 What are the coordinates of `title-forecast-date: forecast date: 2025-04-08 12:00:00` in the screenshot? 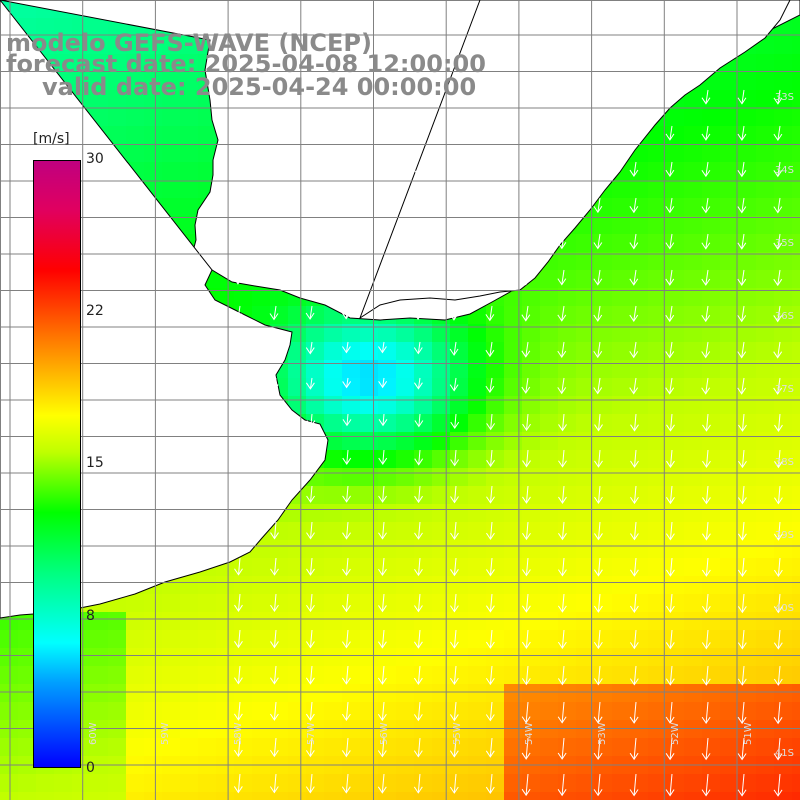 It's located at (246, 64).